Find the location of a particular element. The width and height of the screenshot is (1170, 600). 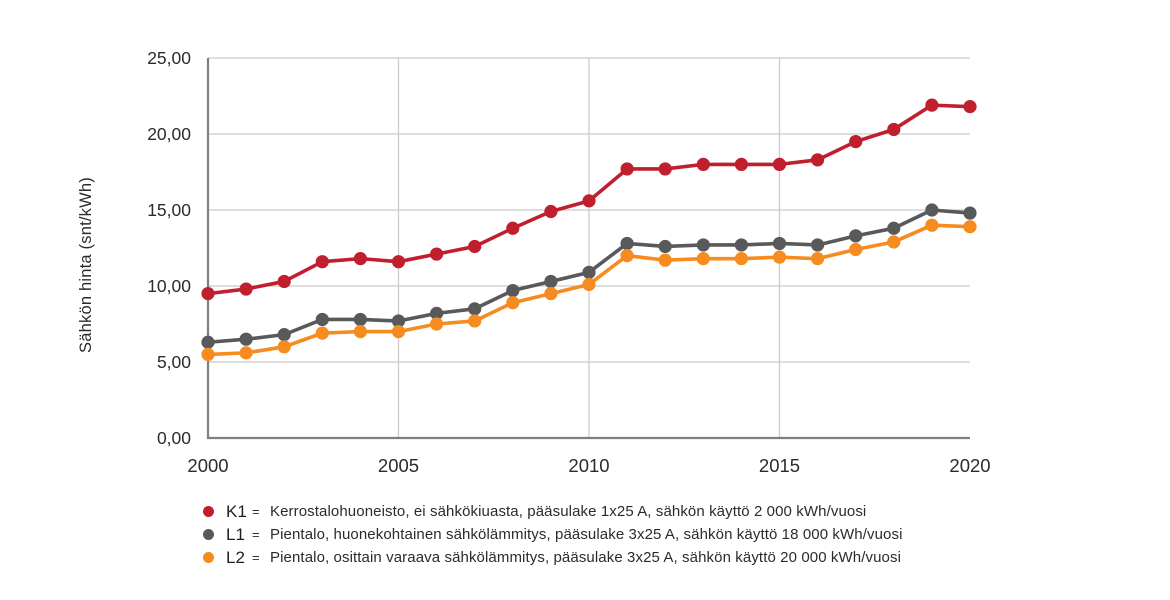

data-point-K1-2006 is located at coordinates (437, 254).